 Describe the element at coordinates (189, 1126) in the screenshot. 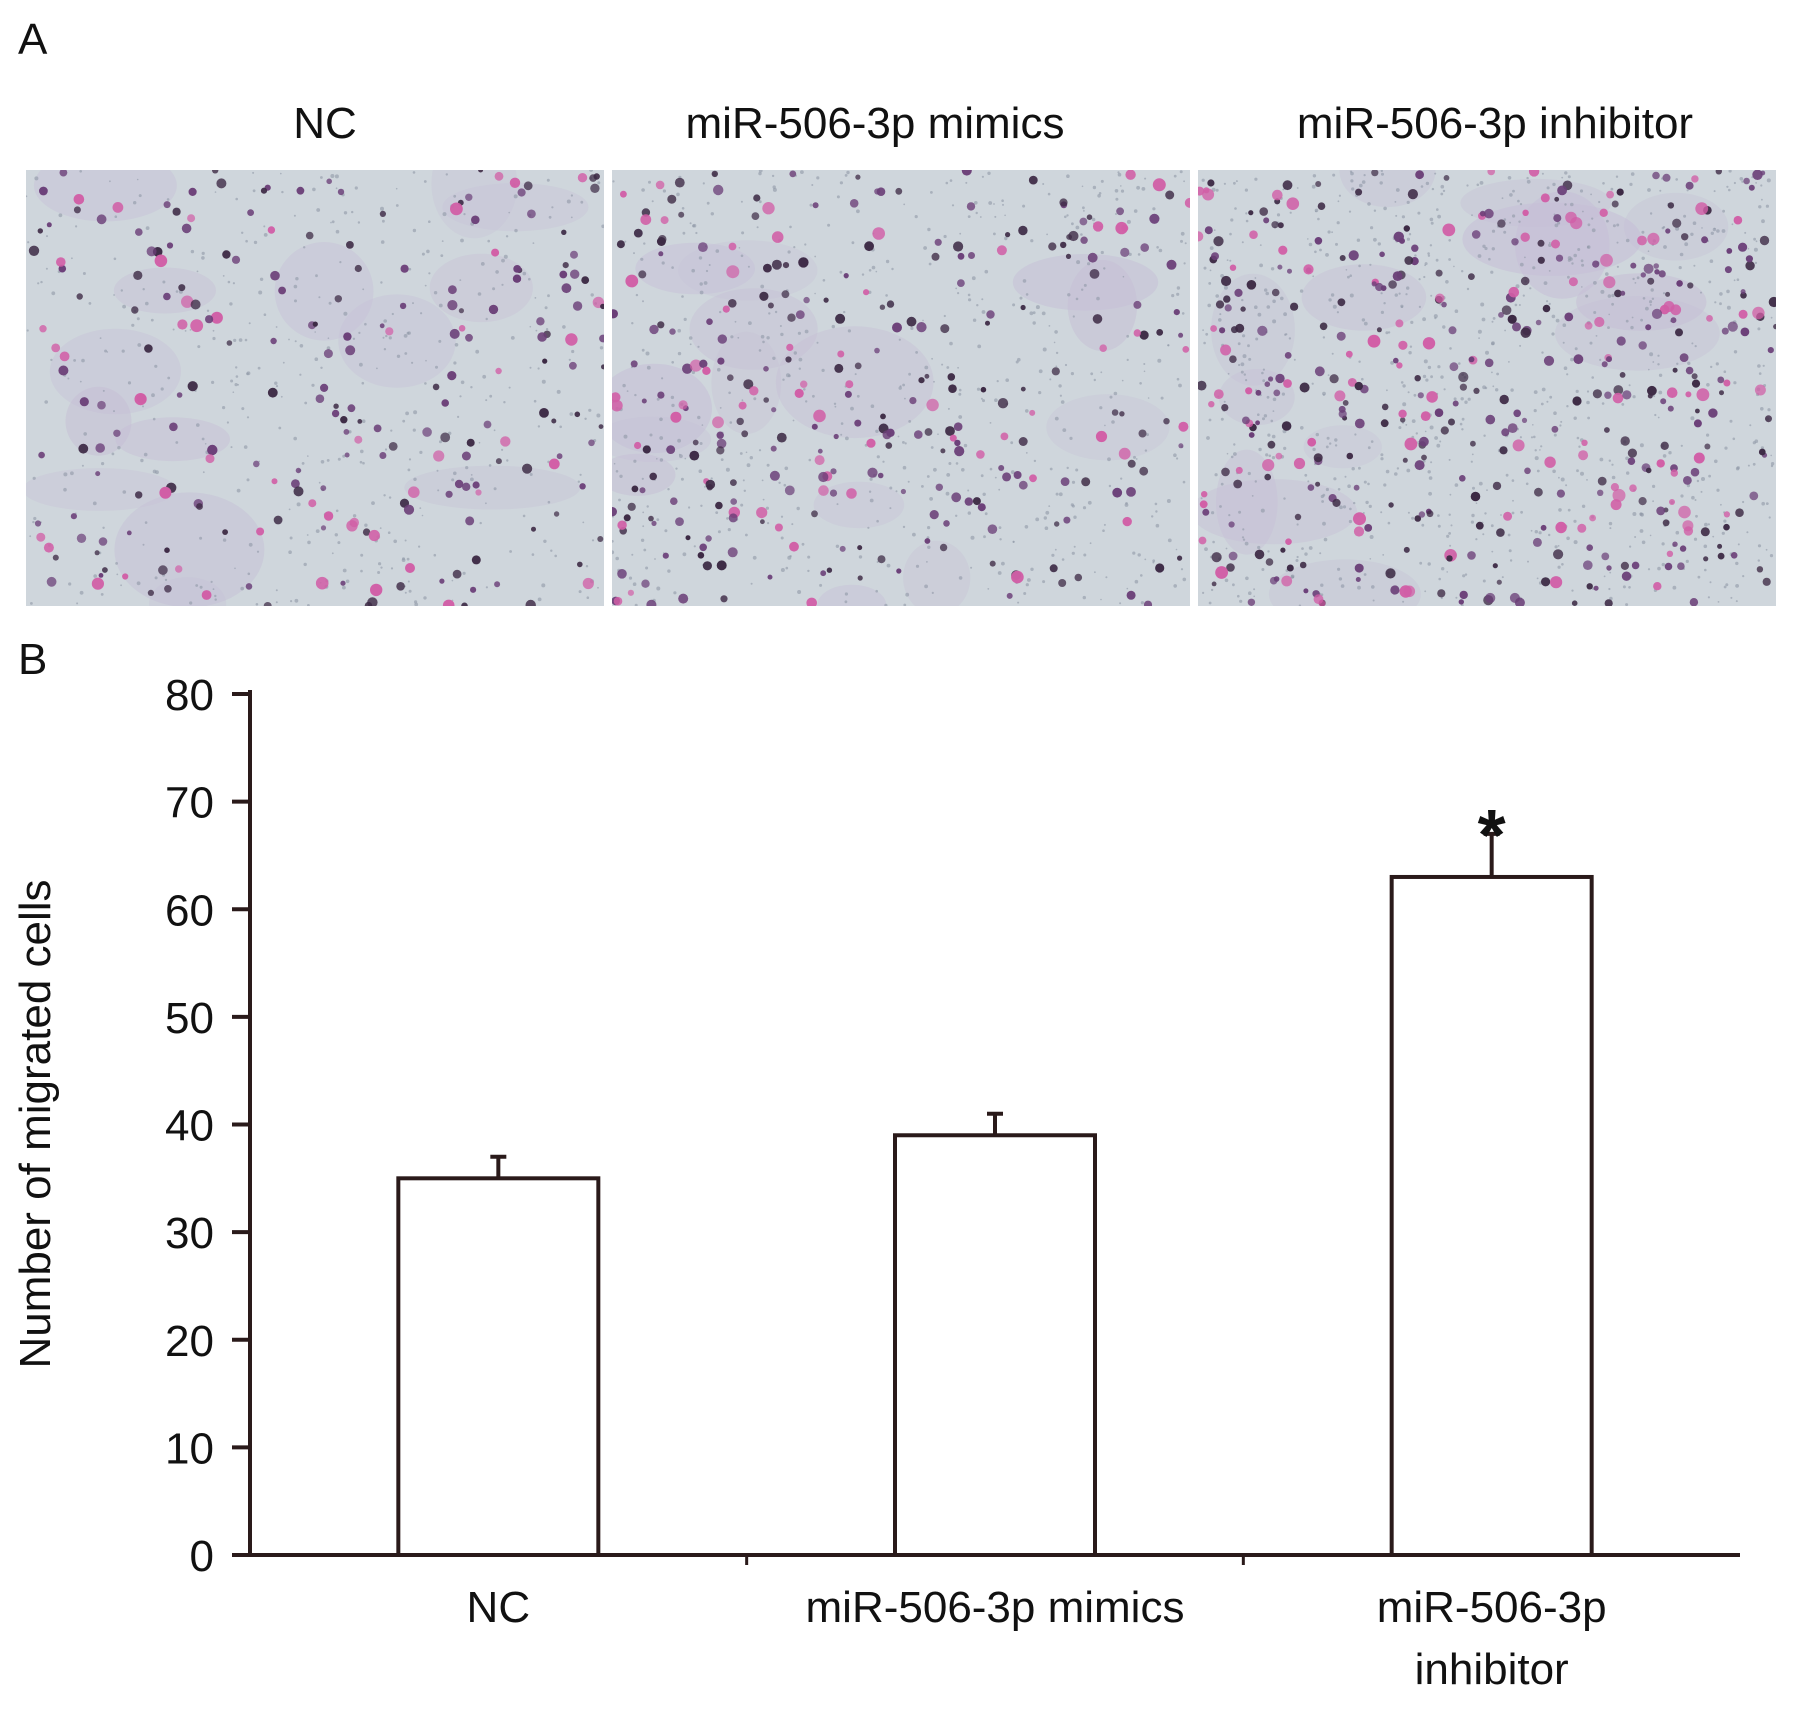

I see `y-tick-label: 40` at that location.